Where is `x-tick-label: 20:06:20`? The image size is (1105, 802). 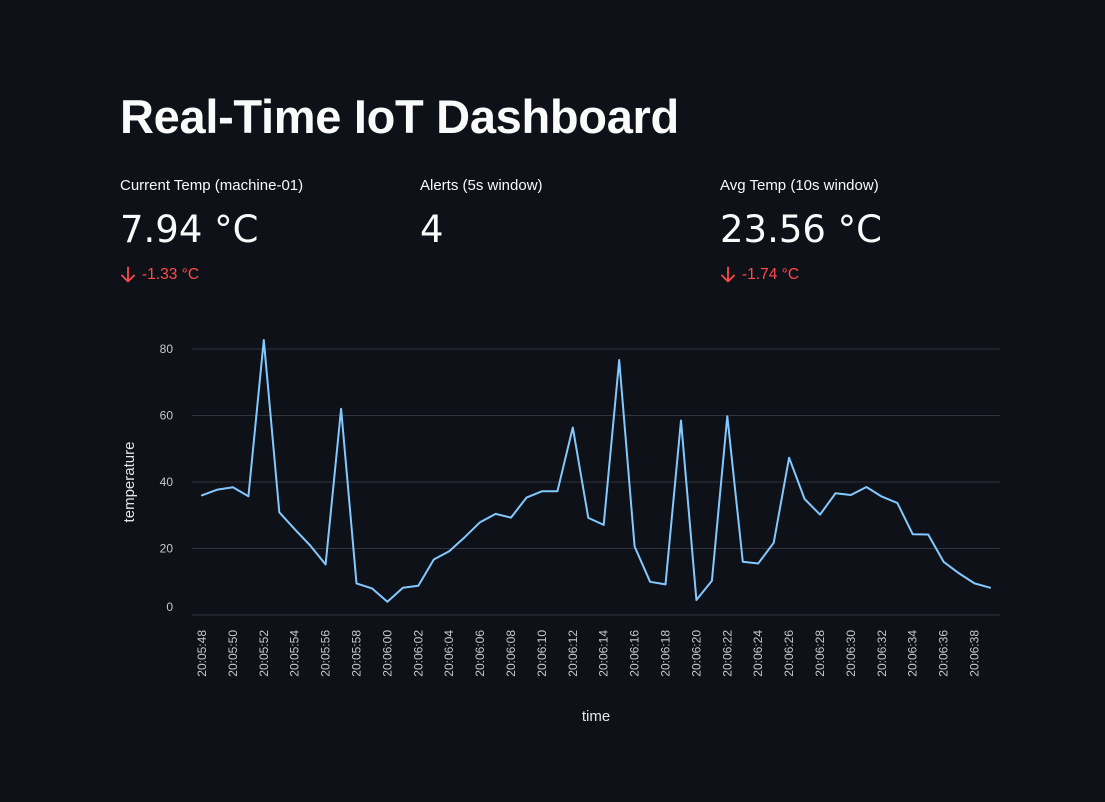
x-tick-label: 20:06:20 is located at coordinates (696, 653).